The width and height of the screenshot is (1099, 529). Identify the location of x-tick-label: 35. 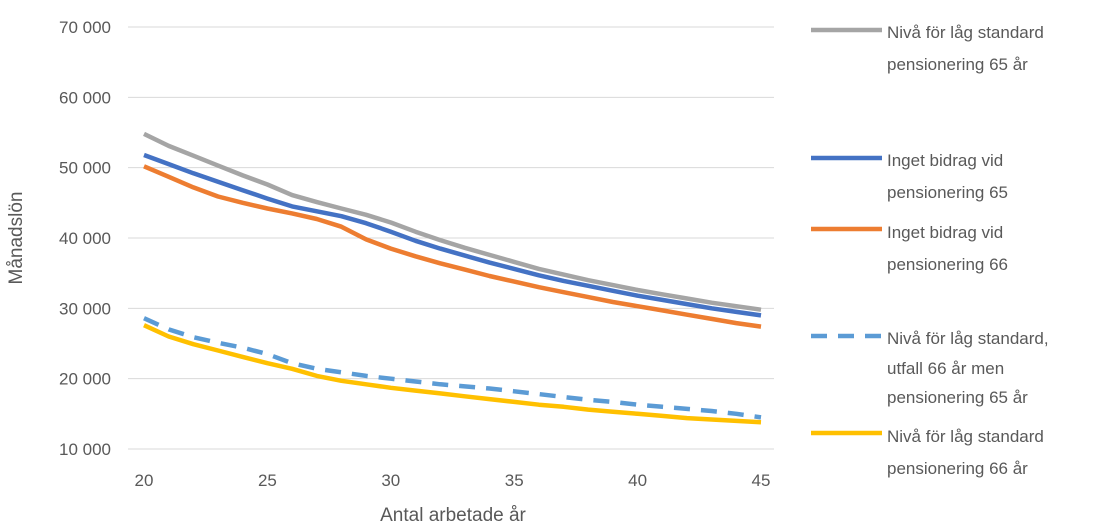
(514, 480).